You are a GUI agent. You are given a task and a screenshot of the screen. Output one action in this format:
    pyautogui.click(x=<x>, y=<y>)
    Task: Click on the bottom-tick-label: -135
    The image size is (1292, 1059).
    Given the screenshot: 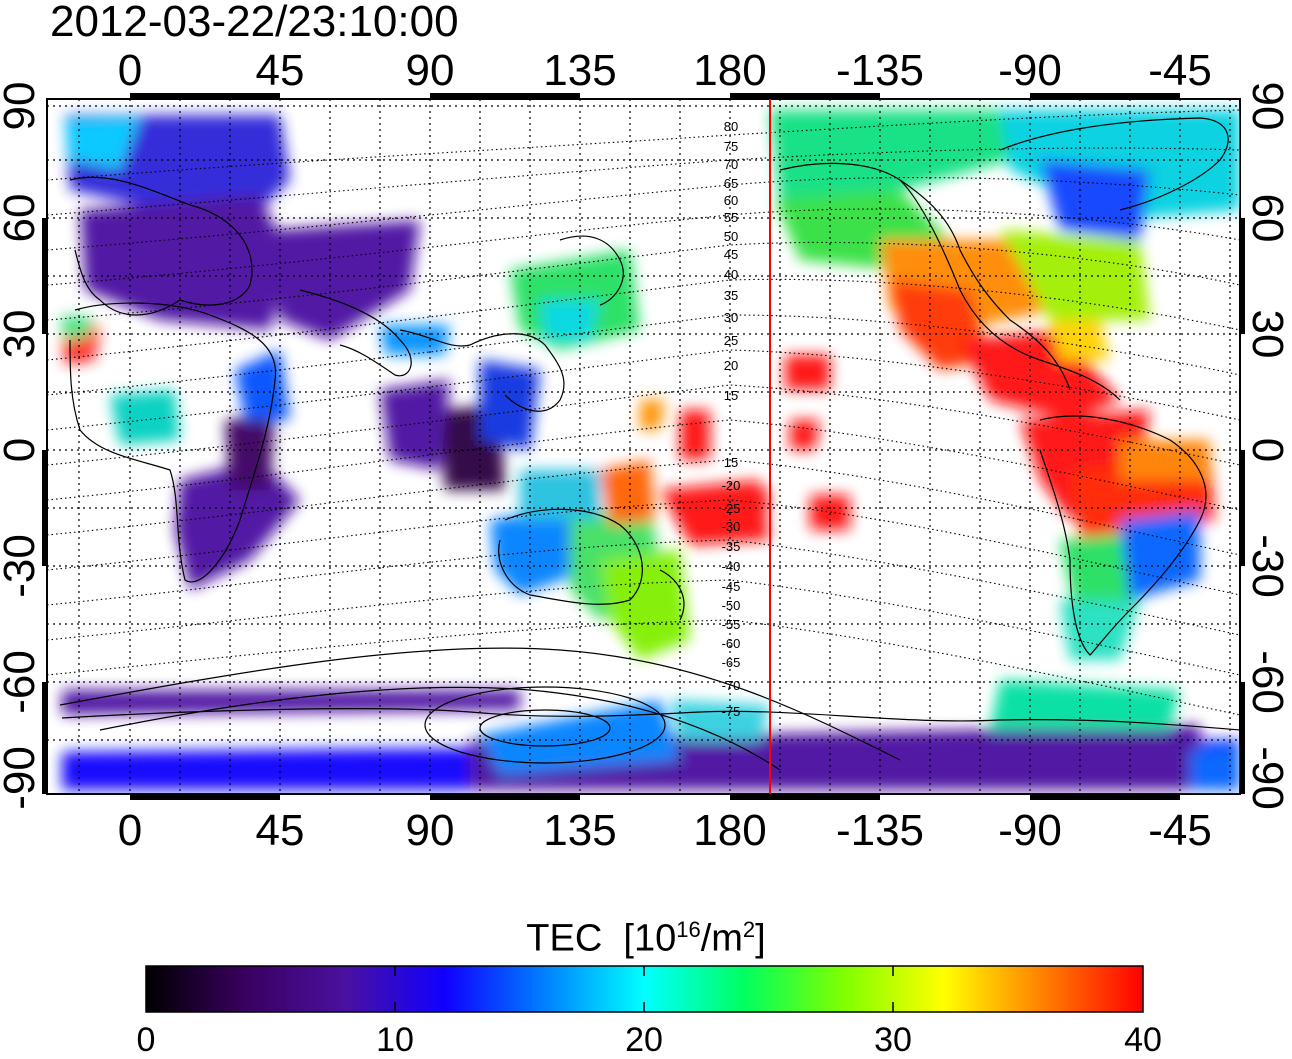 What is the action you would take?
    pyautogui.click(x=880, y=830)
    